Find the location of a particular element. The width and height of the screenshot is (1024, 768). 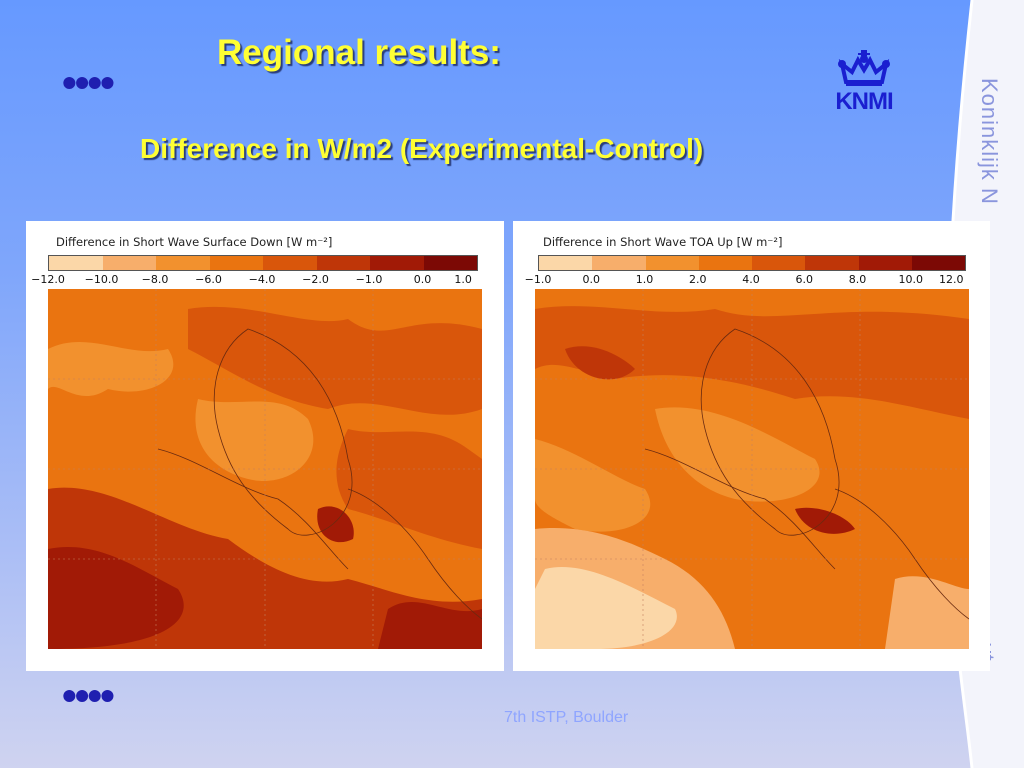

tick-label: 12.0 is located at coordinates (951, 279).